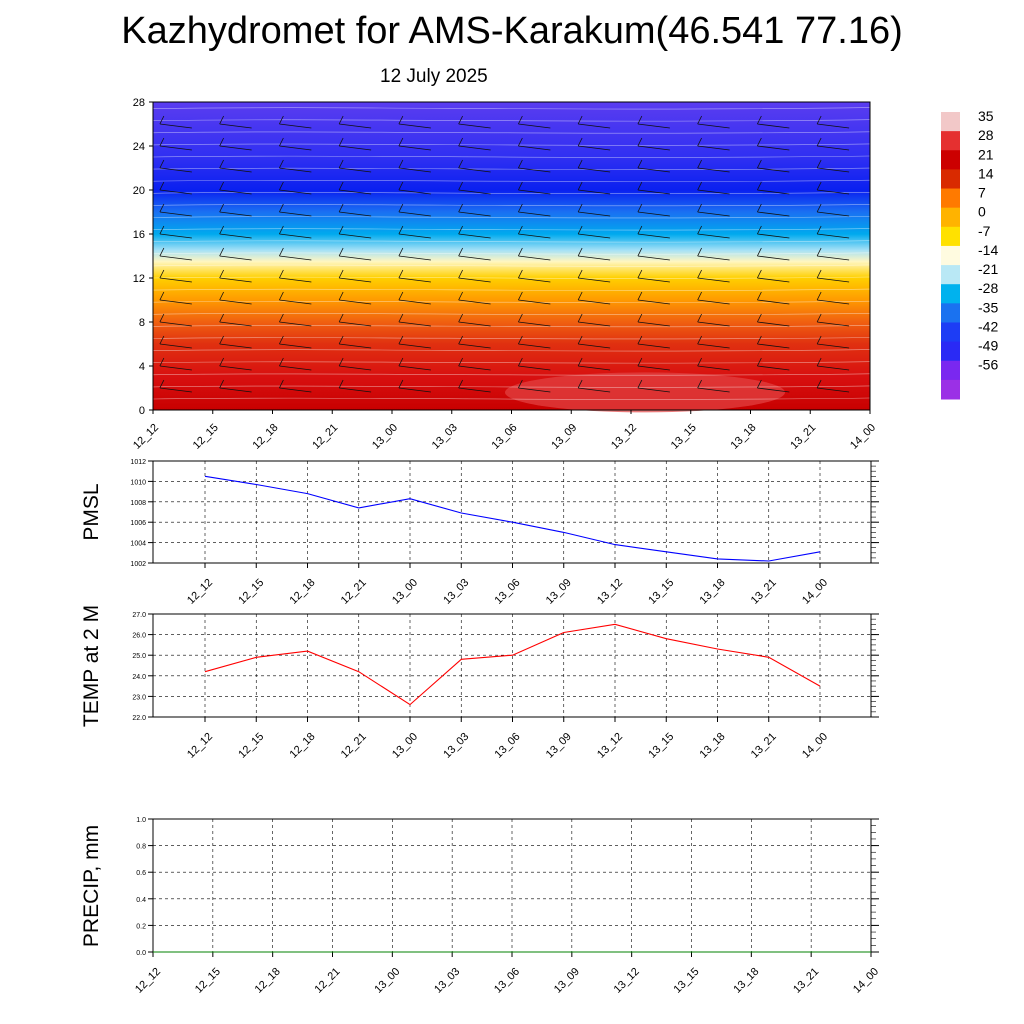 The image size is (1024, 1024). I want to click on y-tick-label: 0.2, so click(141, 926).